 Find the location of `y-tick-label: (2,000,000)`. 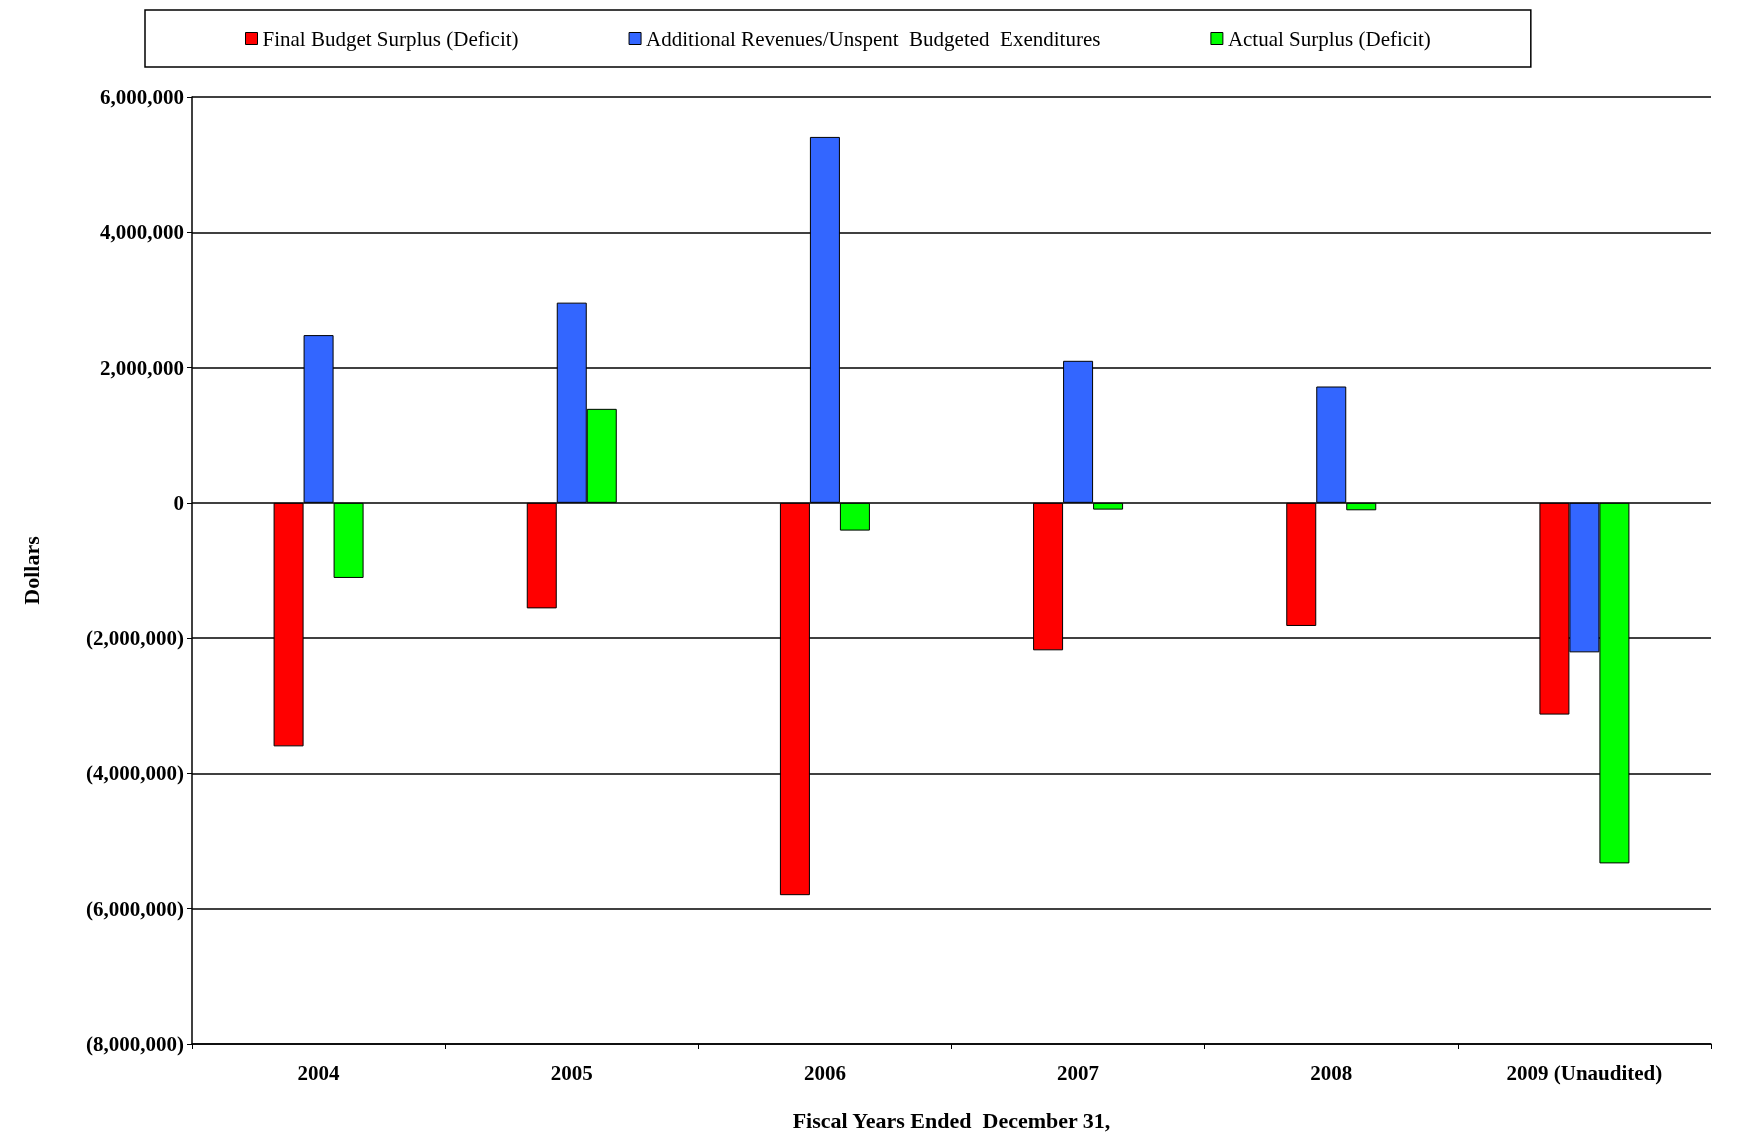

y-tick-label: (2,000,000) is located at coordinates (135, 638).